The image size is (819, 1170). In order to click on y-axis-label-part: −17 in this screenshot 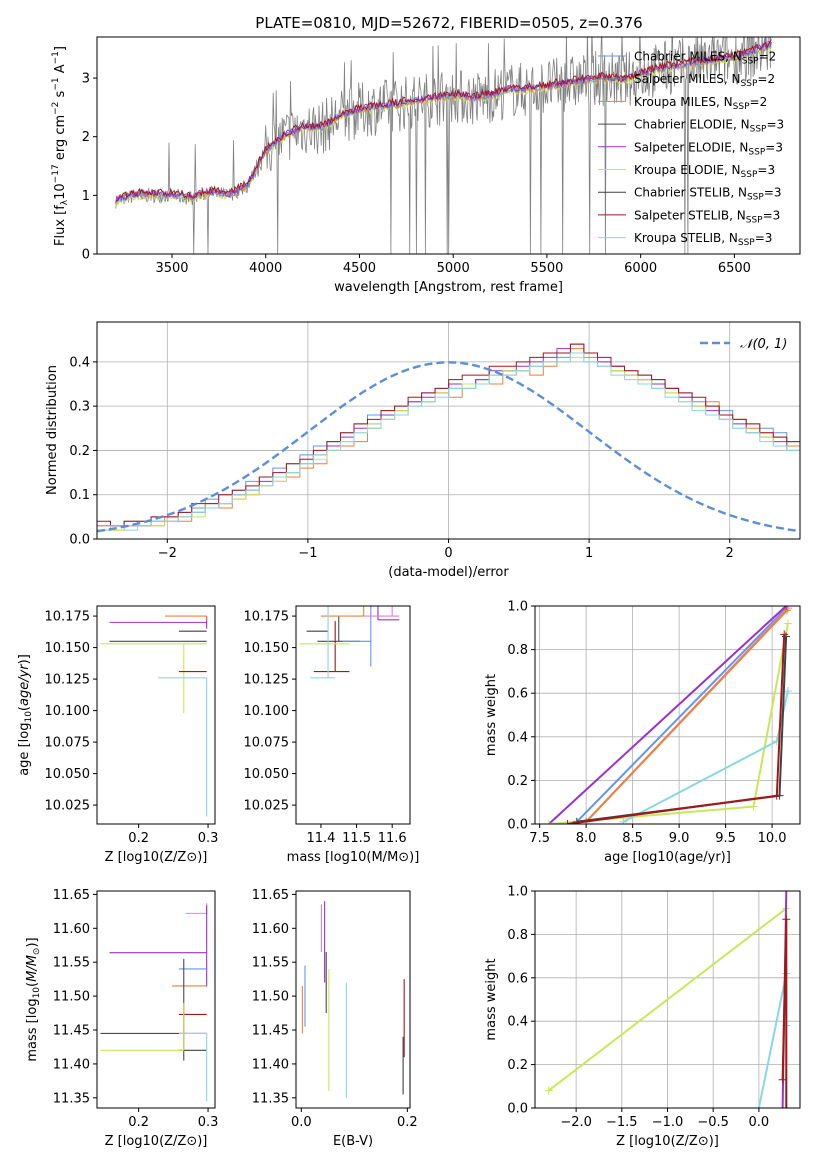, I will do `click(56, 173)`.